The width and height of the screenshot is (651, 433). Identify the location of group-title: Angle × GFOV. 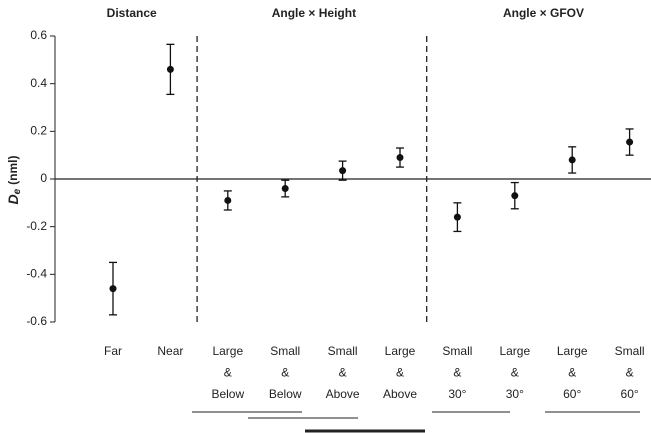
(543, 13).